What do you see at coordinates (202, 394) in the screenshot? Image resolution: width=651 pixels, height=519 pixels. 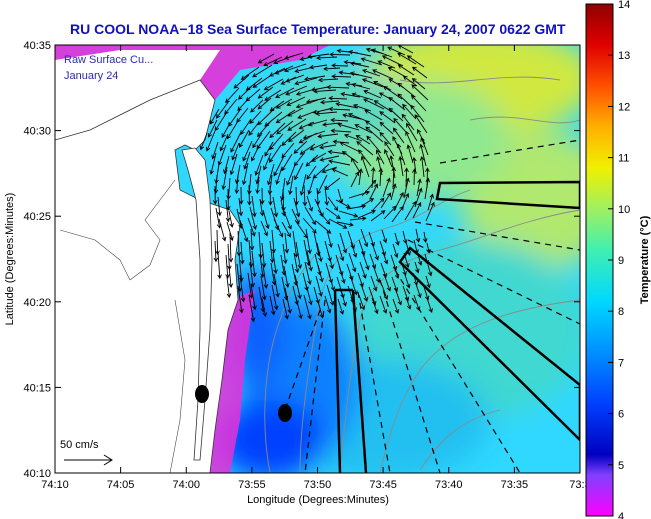 I see `marker-dot-a` at bounding box center [202, 394].